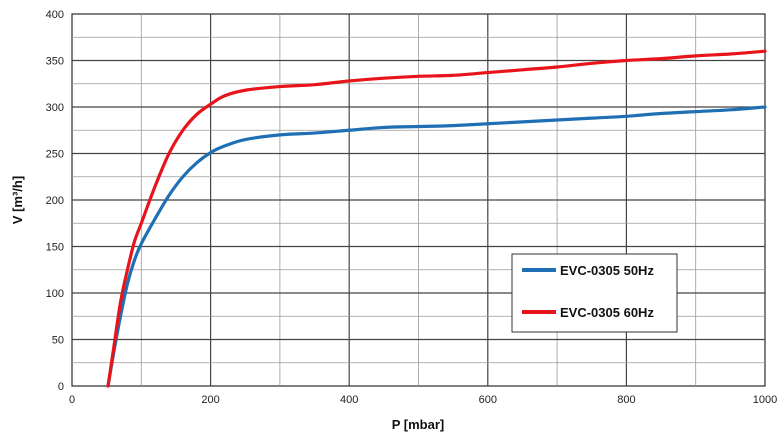 This screenshot has height=441, width=777. Describe the element at coordinates (55, 108) in the screenshot. I see `y-tick-label: 300` at that location.